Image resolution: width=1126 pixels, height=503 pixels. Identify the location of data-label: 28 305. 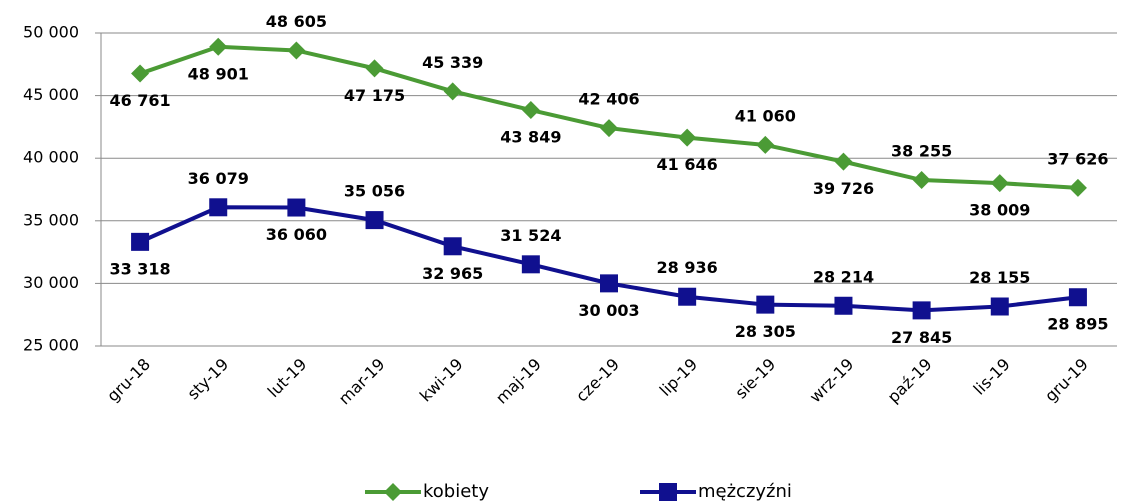
(765, 331).